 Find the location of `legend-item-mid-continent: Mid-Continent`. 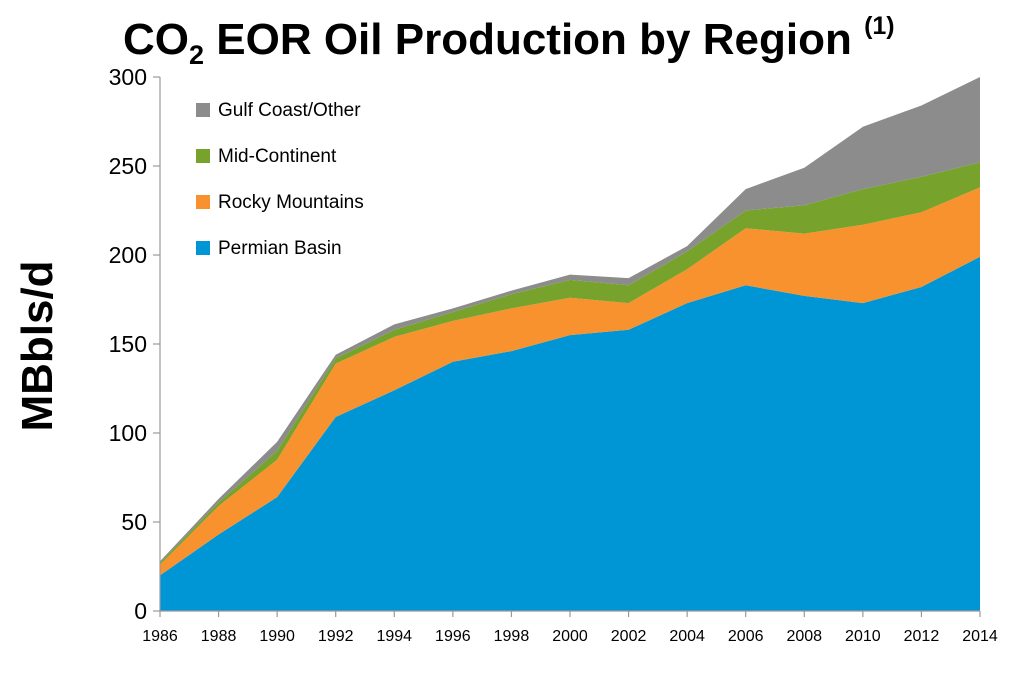

legend-item-mid-continent: Mid-Continent is located at coordinates (266, 156).